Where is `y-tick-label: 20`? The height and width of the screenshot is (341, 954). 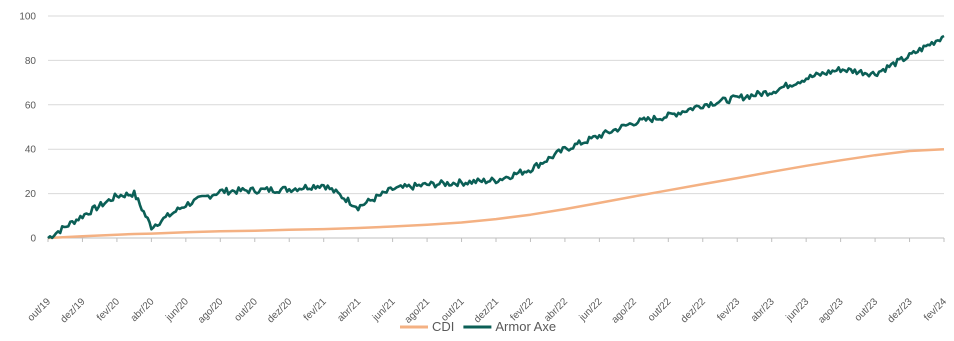
y-tick-label: 20 is located at coordinates (31, 194).